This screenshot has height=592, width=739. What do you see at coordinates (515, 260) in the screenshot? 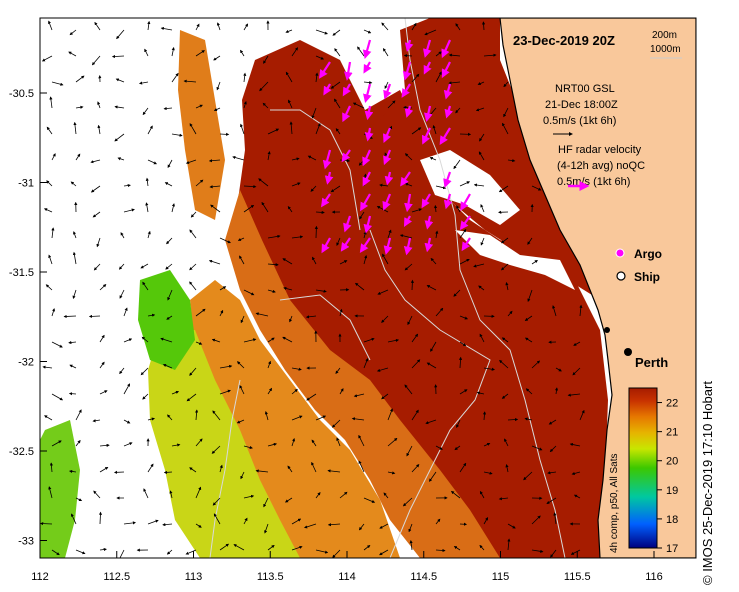
I see `cloud-gap-central` at bounding box center [515, 260].